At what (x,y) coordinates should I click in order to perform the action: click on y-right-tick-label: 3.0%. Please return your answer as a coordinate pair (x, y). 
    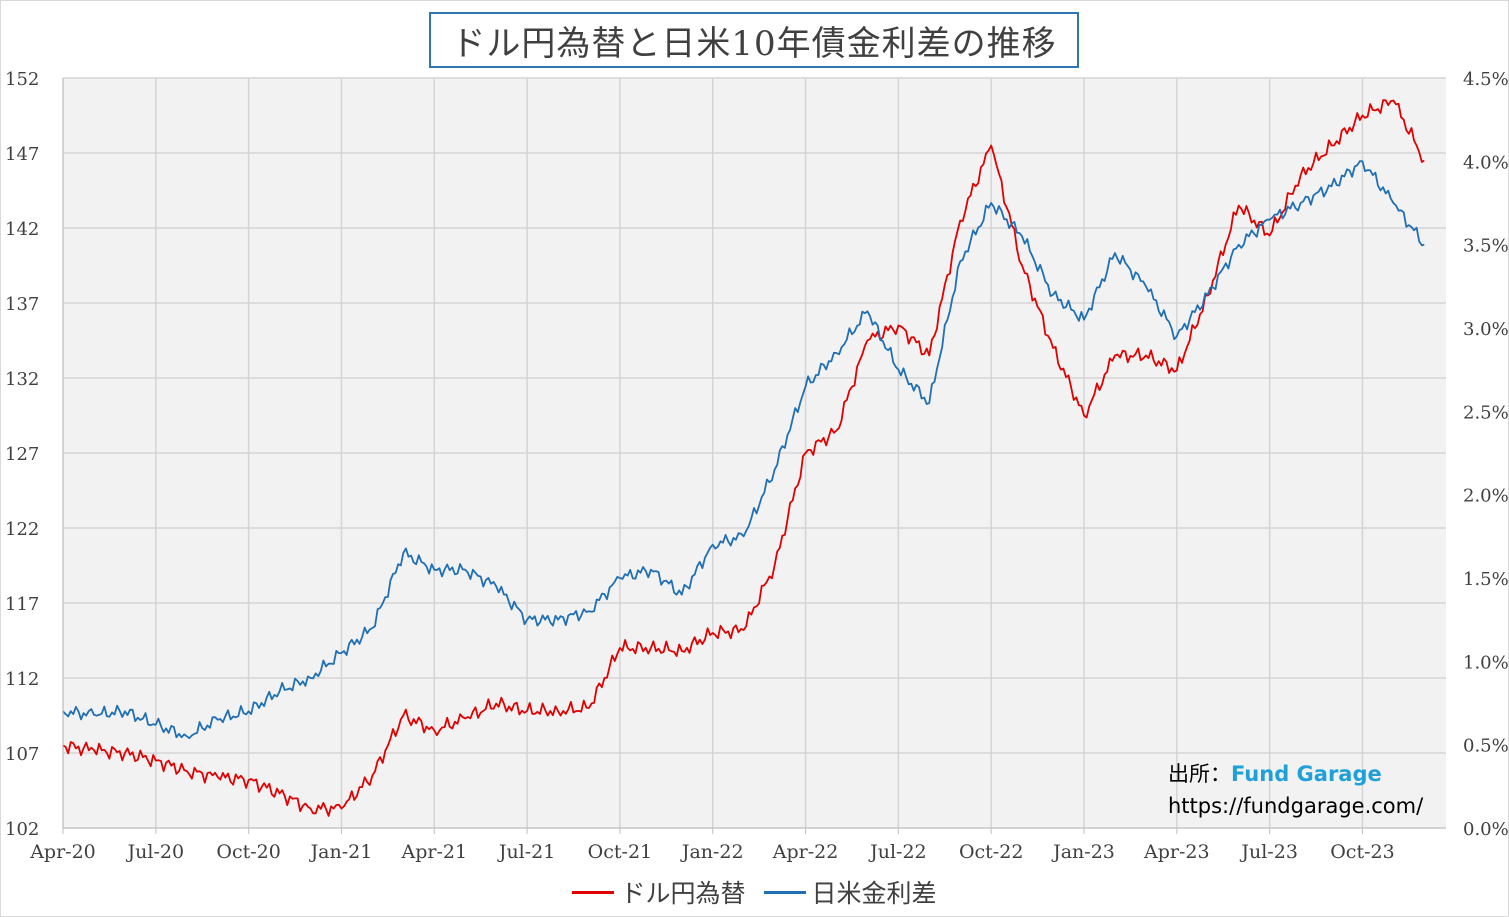
    Looking at the image, I should click on (1486, 329).